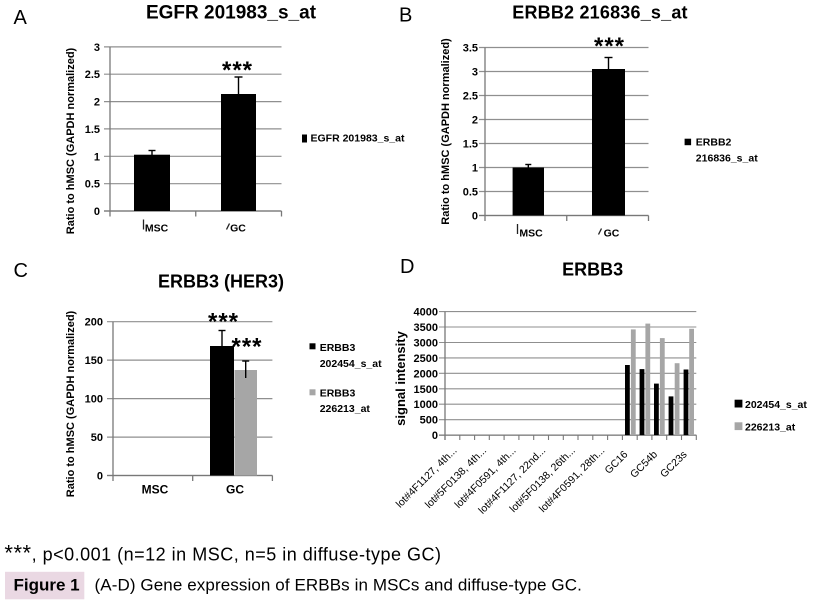  Describe the element at coordinates (221, 282) in the screenshot. I see `svg-text: ERBB3 (HER3)` at that location.